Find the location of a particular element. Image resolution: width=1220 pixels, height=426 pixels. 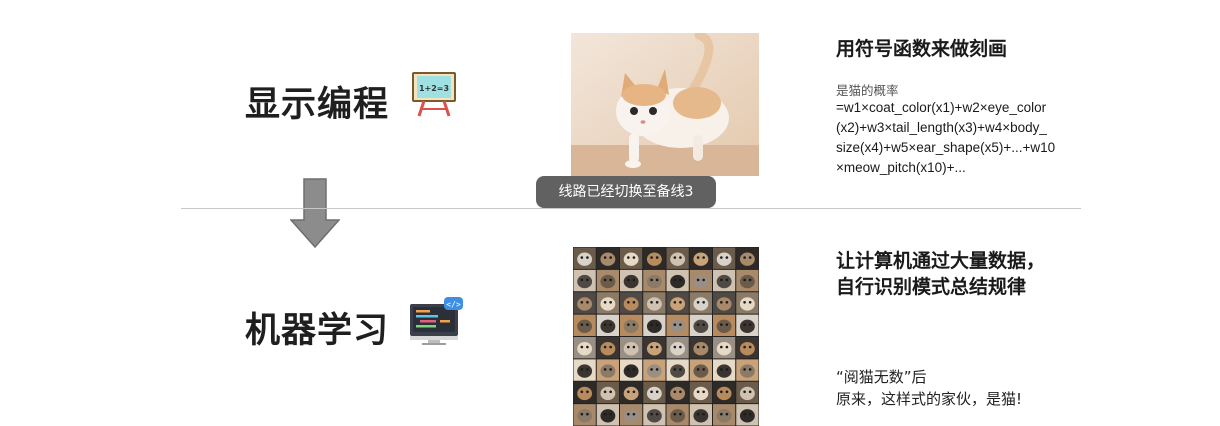

machine-learning-label: 机器学习 is located at coordinates (317, 331).